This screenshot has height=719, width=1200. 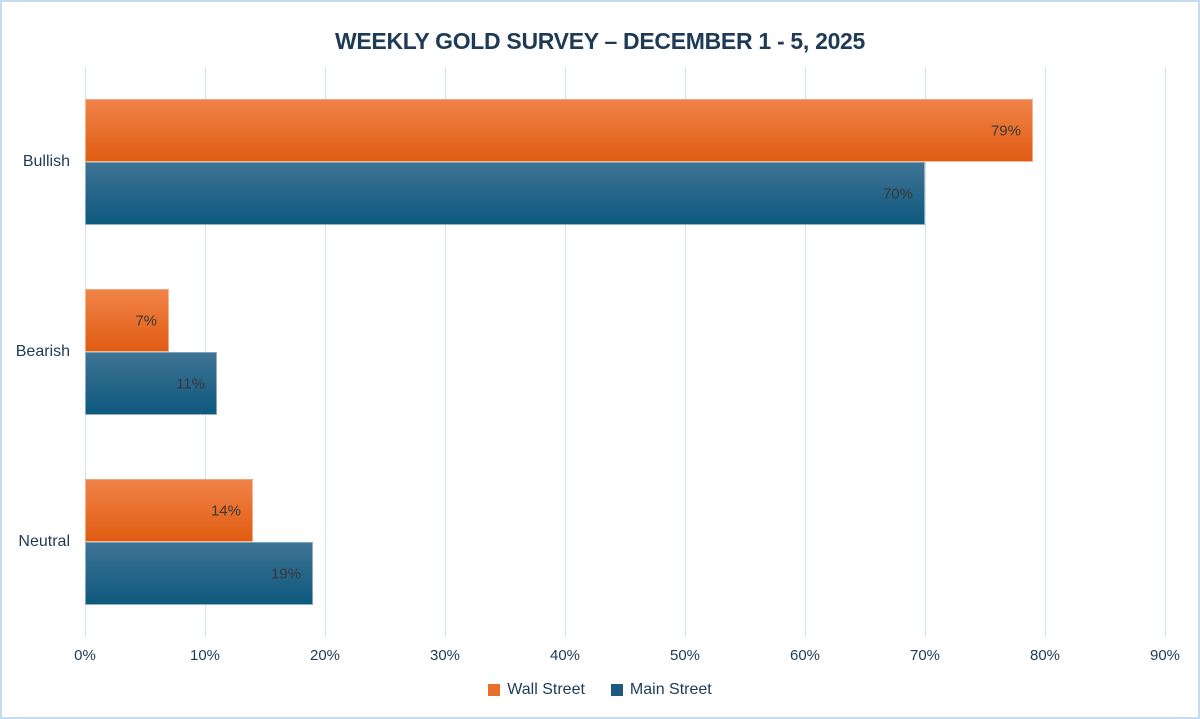 I want to click on bar-value-label: 70%, so click(x=897, y=193).